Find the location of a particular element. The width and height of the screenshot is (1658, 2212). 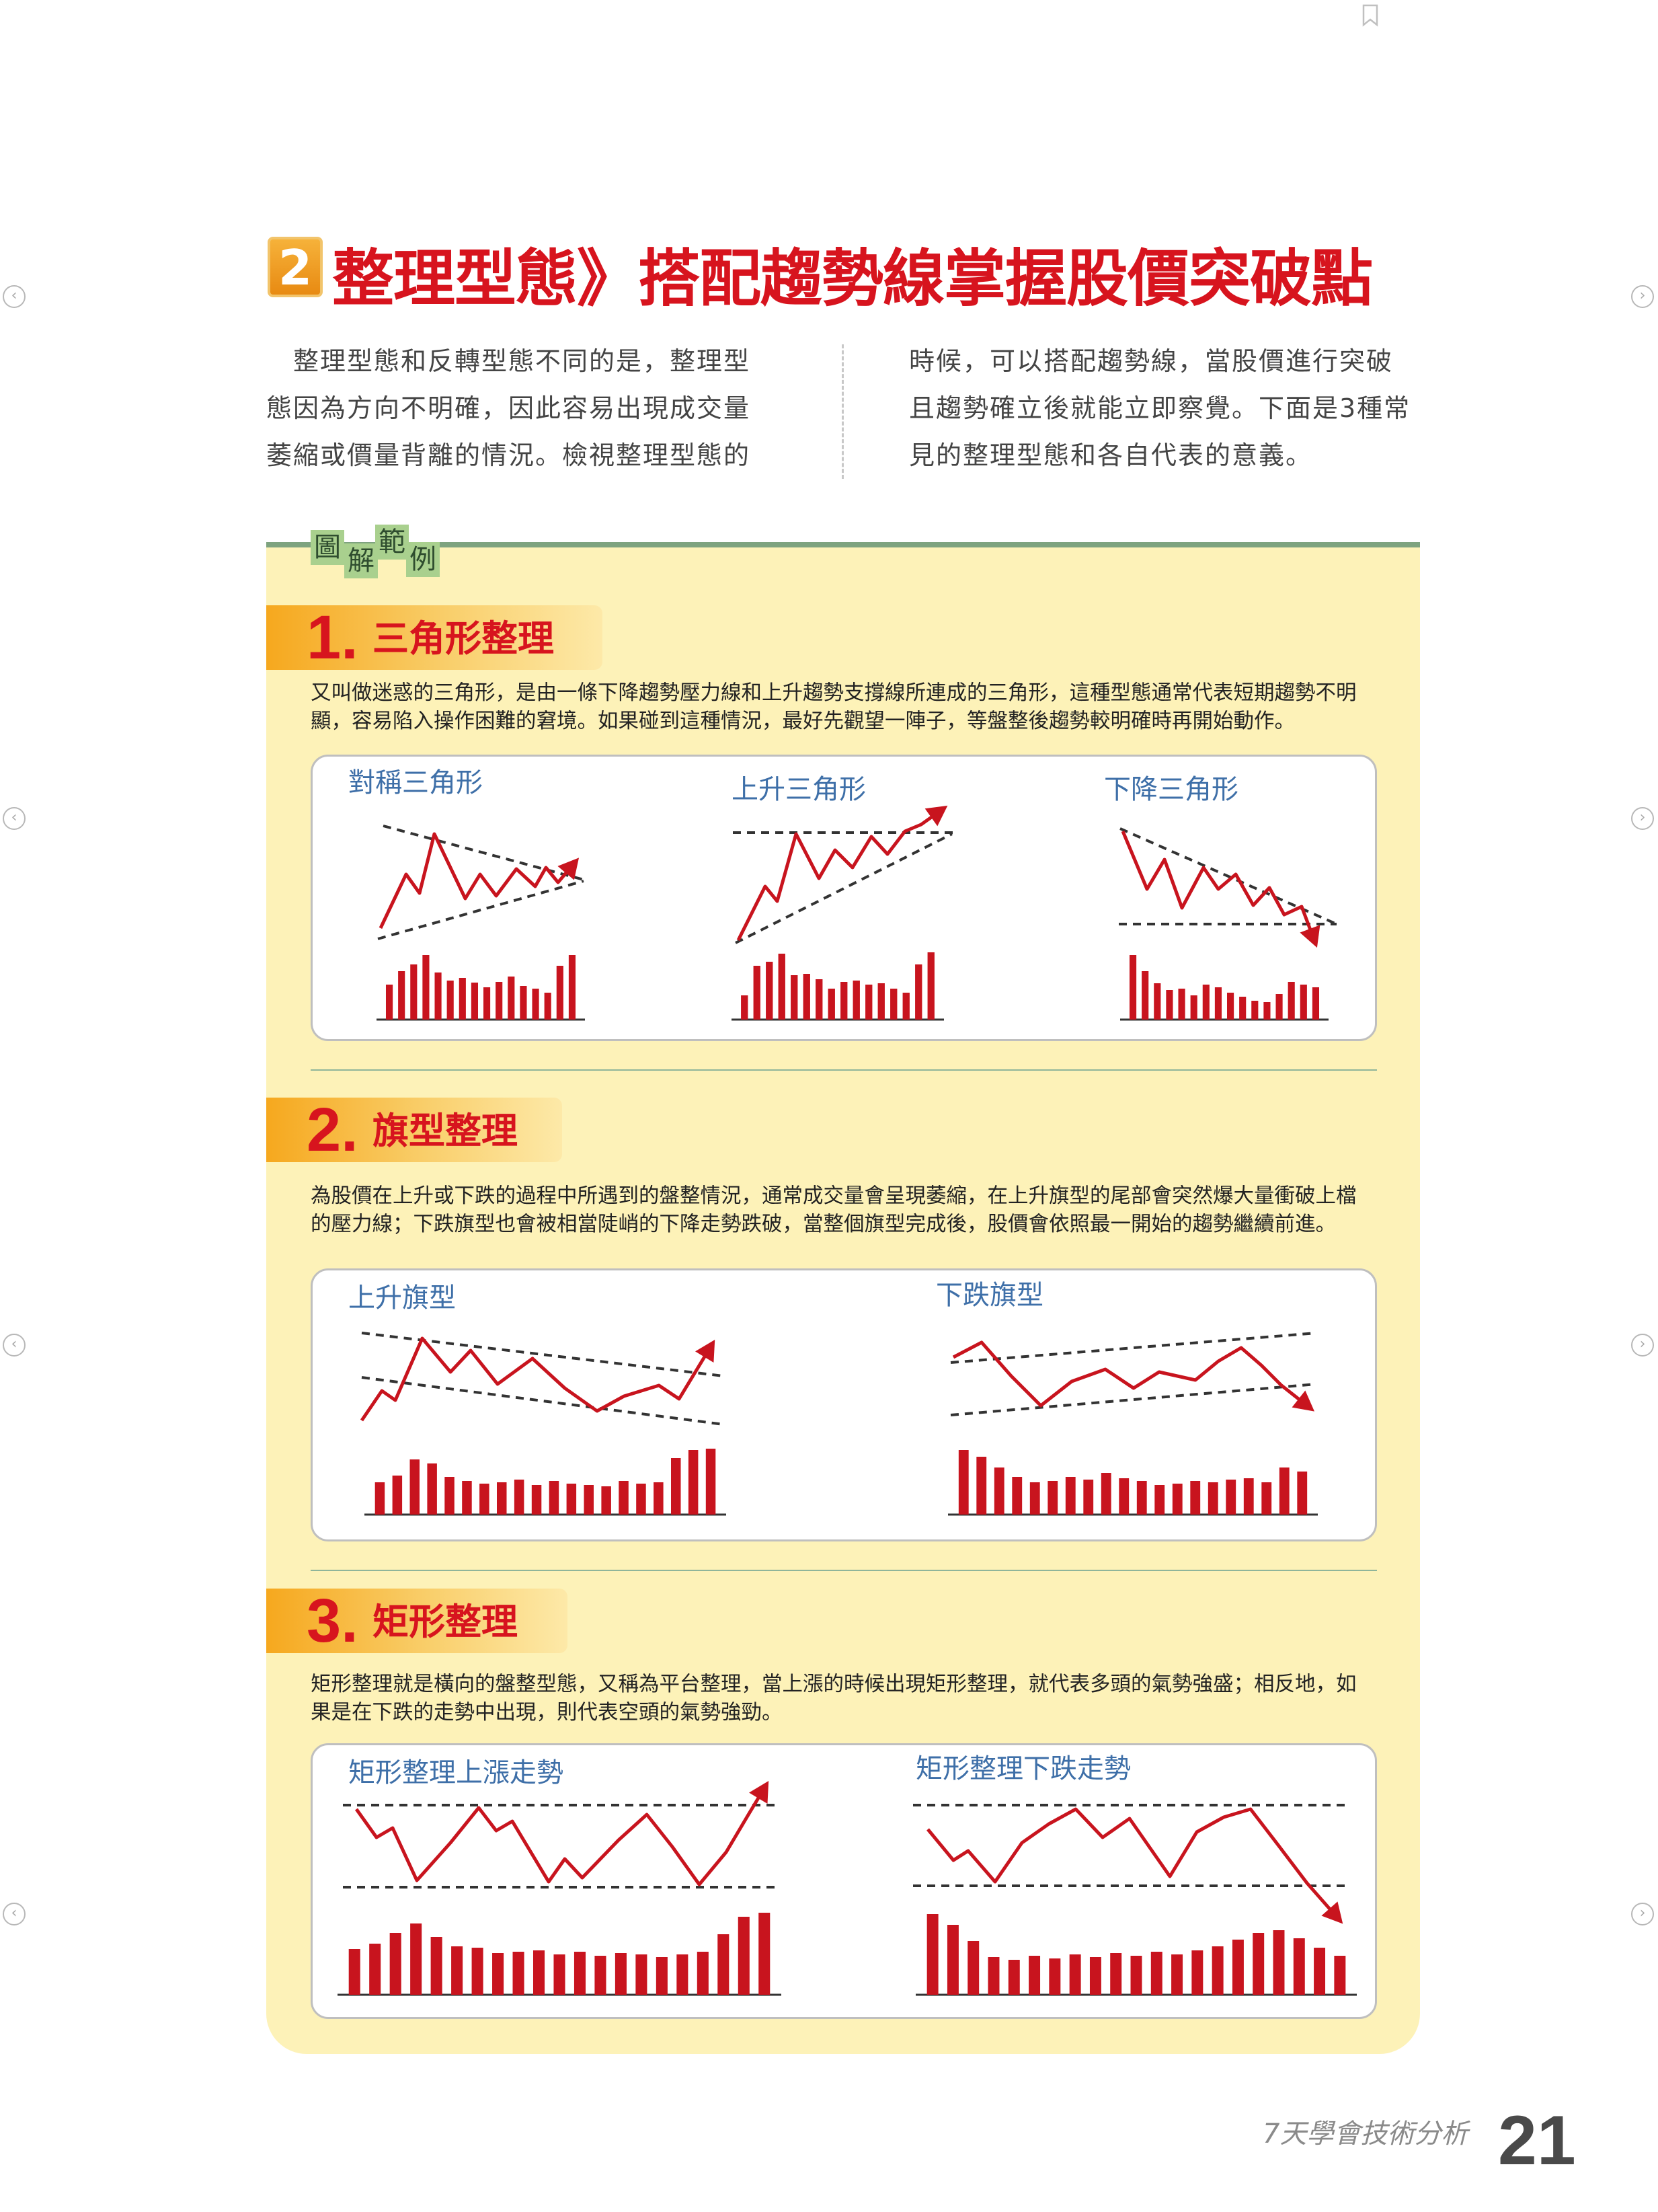

chart-label: 上升旗型 is located at coordinates (402, 1298).